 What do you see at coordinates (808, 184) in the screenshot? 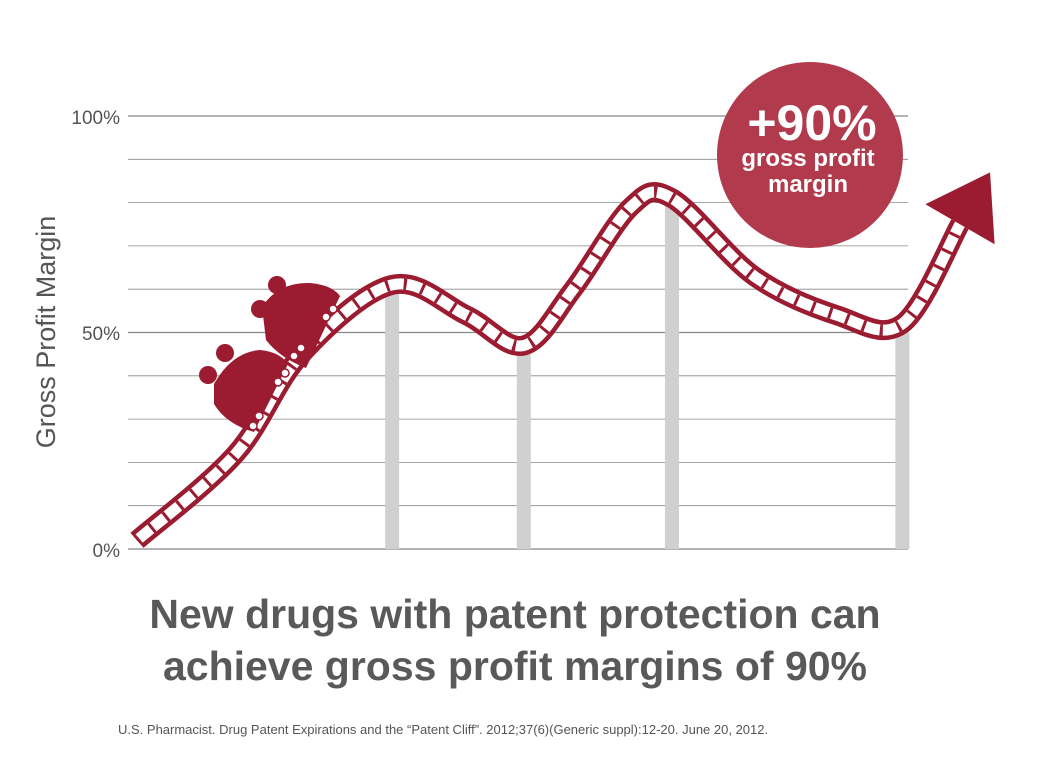
I see `callout-label-line2: margin` at bounding box center [808, 184].